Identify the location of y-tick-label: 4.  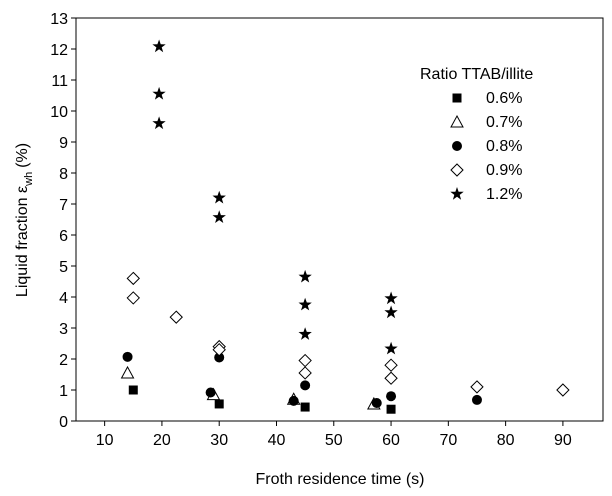
(63, 298).